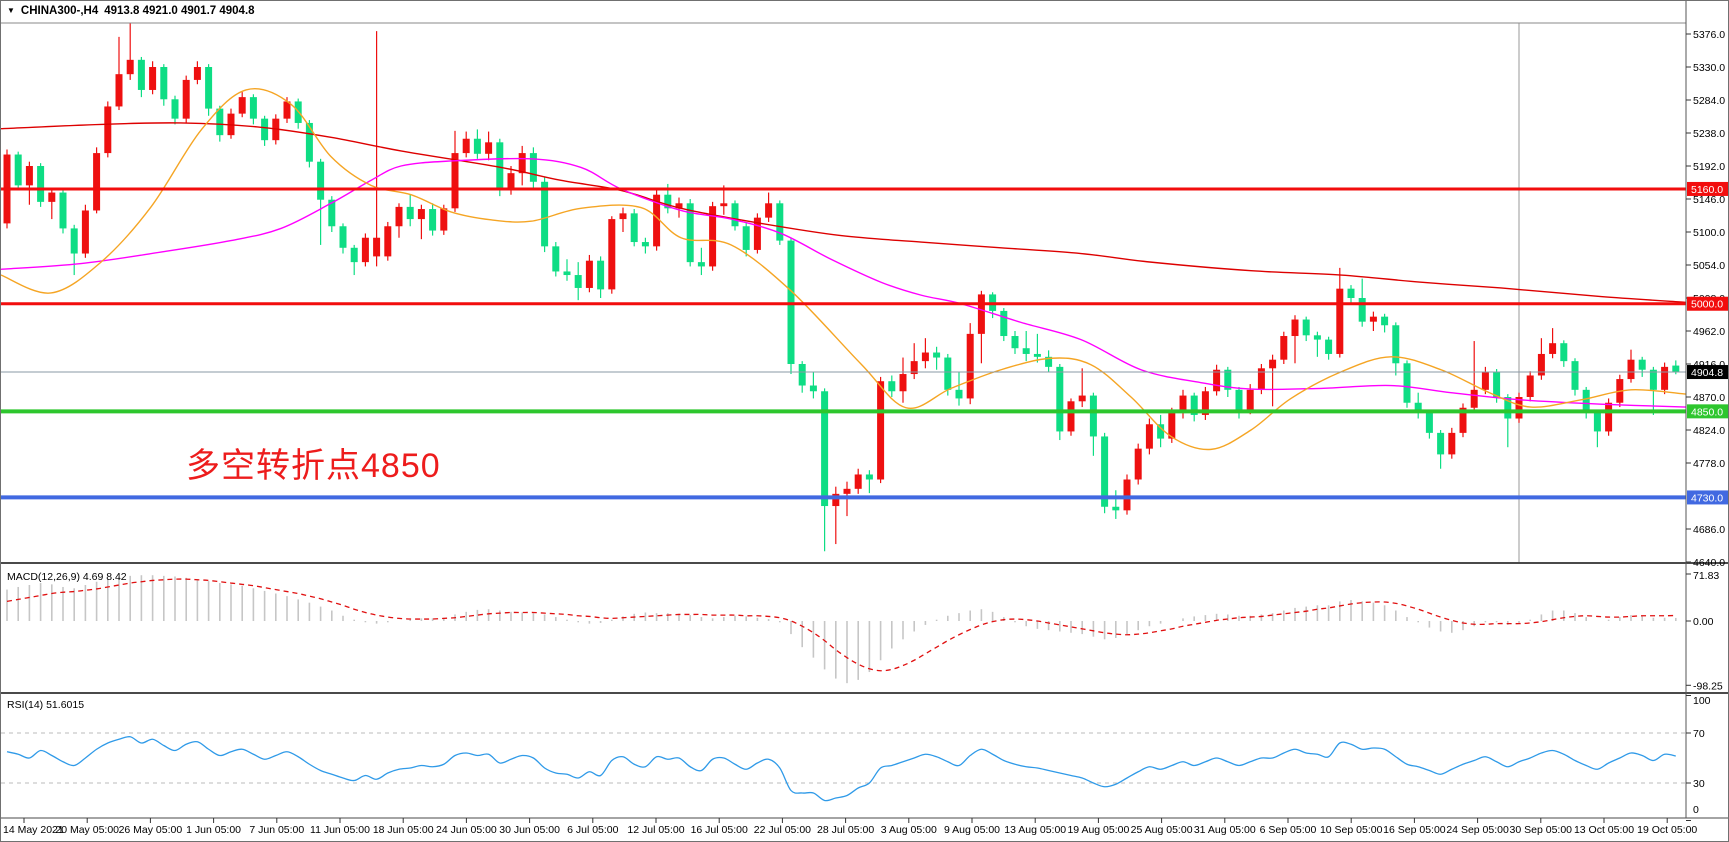 This screenshot has width=1729, height=842. Describe the element at coordinates (1699, 734) in the screenshot. I see `rsi-tick-label: 70` at that location.